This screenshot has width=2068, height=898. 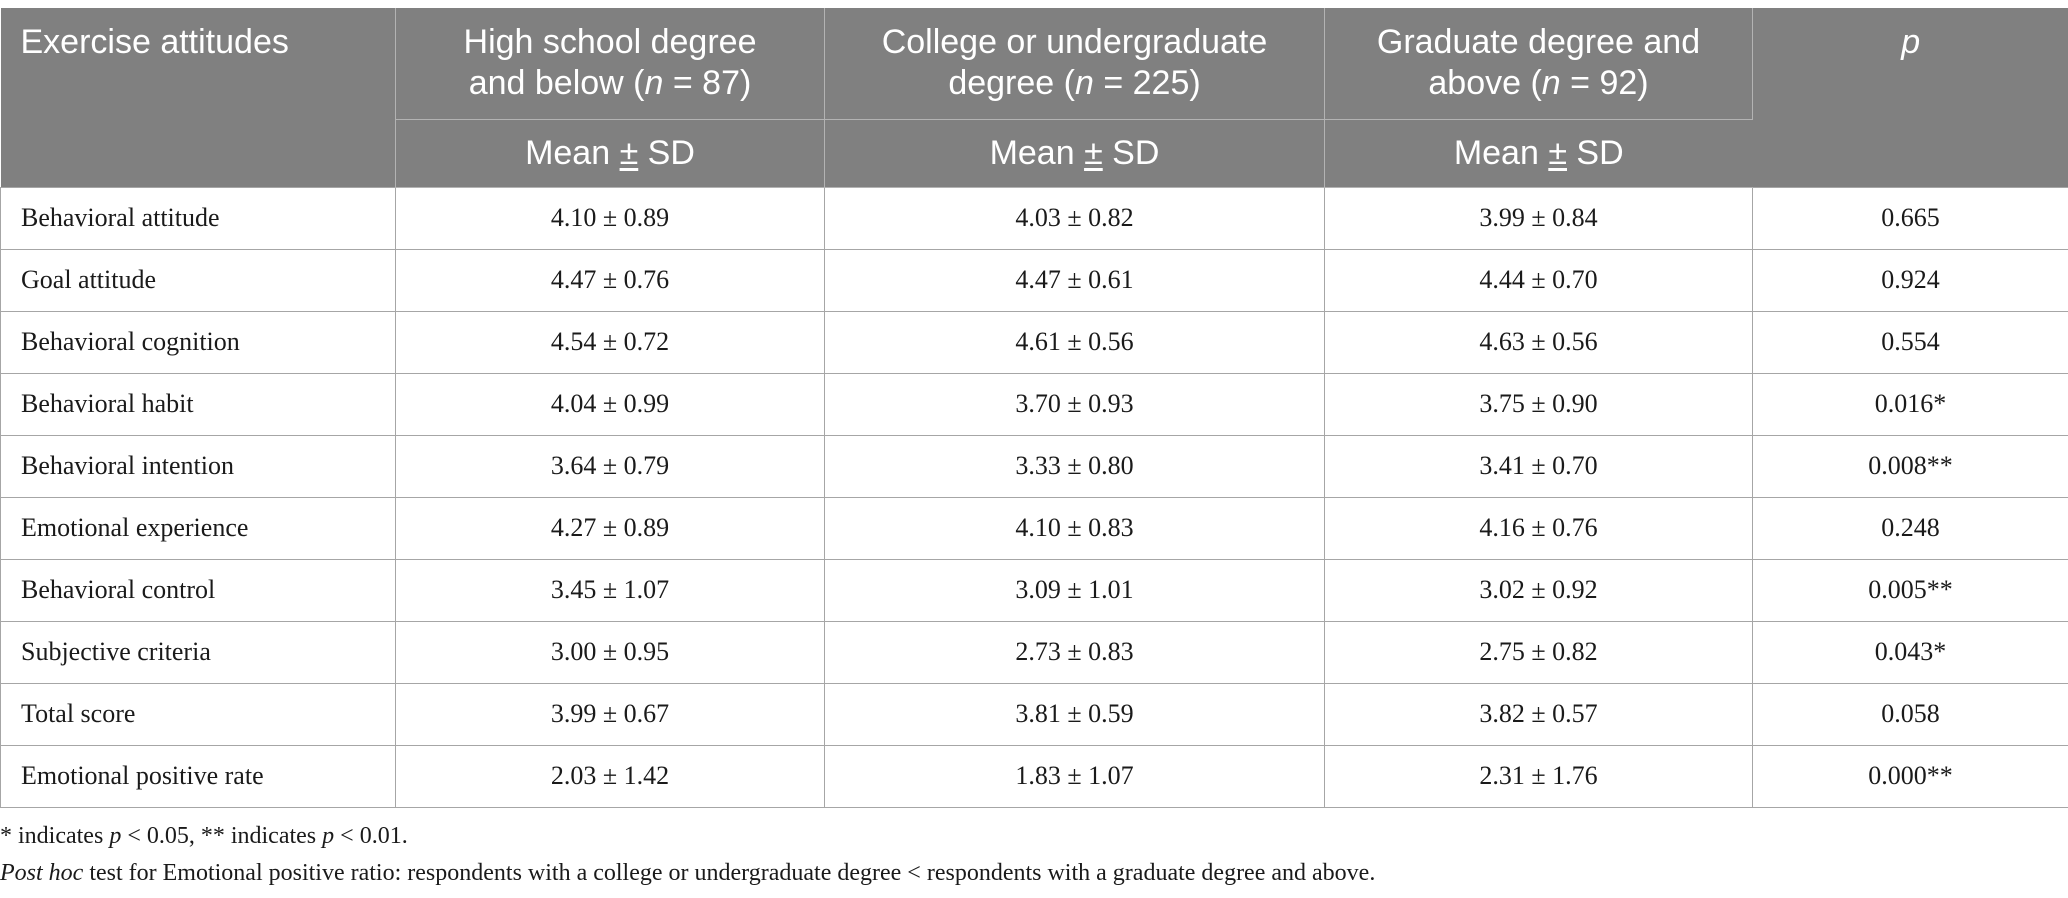 I want to click on header-graduate-line1: Graduate degree and, so click(x=1538, y=42).